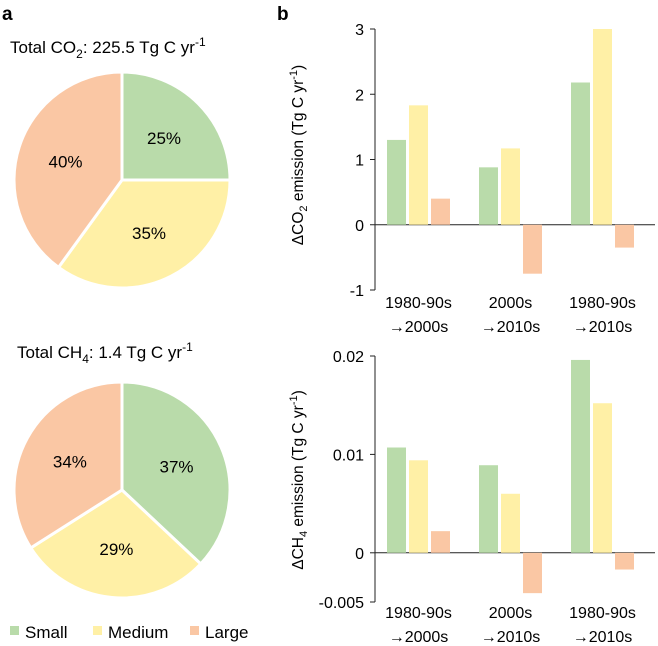  What do you see at coordinates (108, 48) in the screenshot?
I see `pie-co2-title: Total CO2: 225.5 Tg C yr-1` at bounding box center [108, 48].